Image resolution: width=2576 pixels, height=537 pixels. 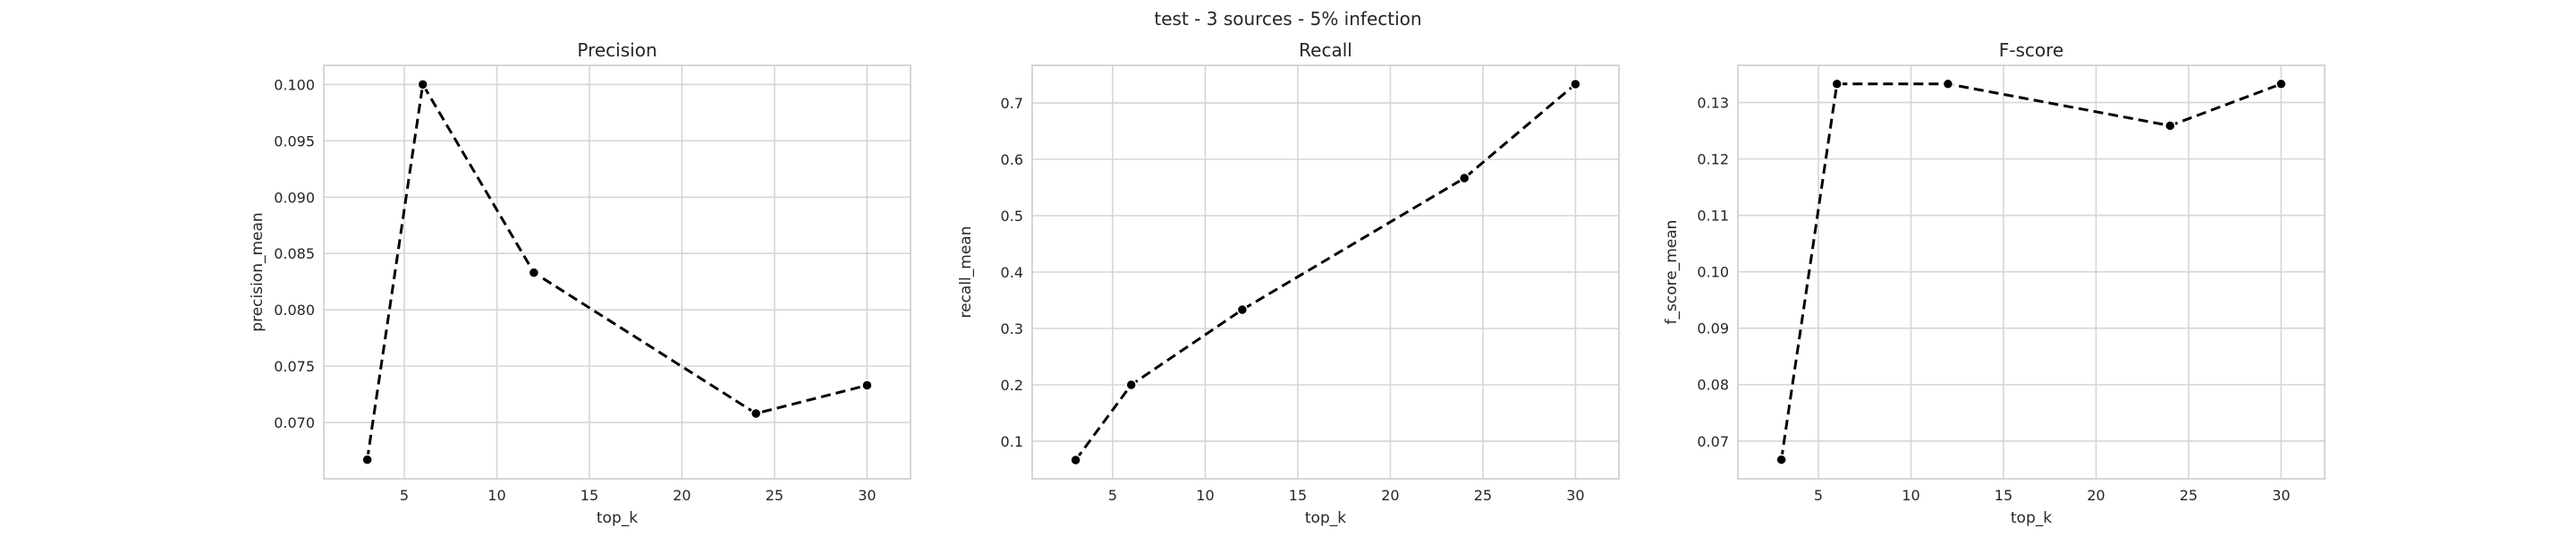 What do you see at coordinates (294, 197) in the screenshot?
I see `y-tick-label: 0.090` at bounding box center [294, 197].